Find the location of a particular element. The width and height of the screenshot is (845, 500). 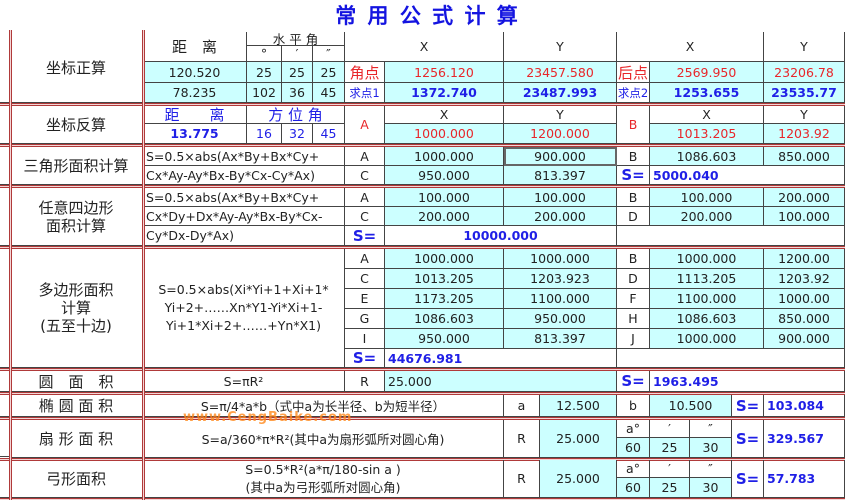

x-input: 1100.000 is located at coordinates (707, 299).